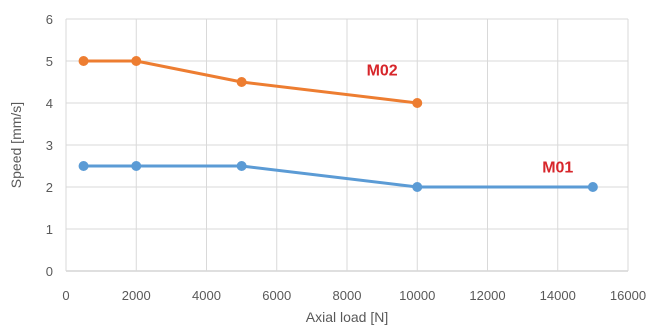 The width and height of the screenshot is (651, 329). Describe the element at coordinates (49, 19) in the screenshot. I see `y-tick-label: 6` at that location.